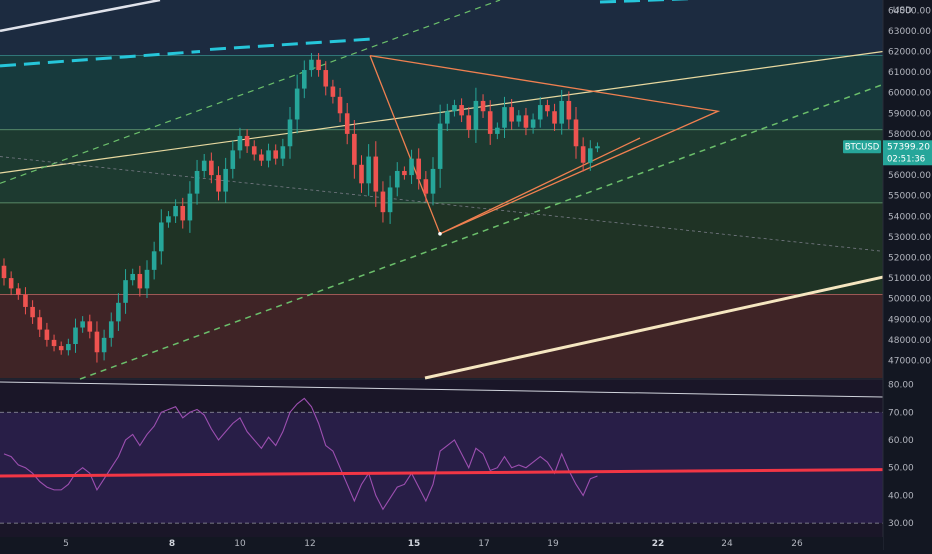  I want to click on upper-zone, so click(441, 28).